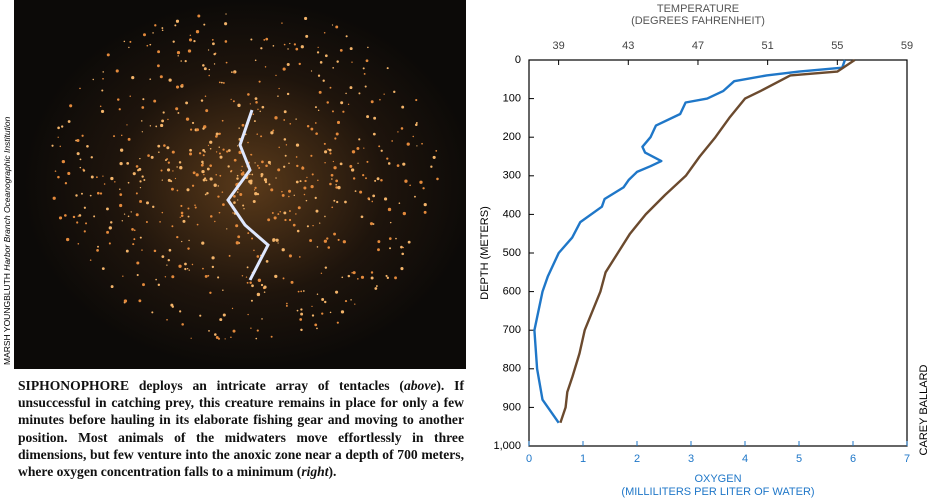  What do you see at coordinates (691, 459) in the screenshot?
I see `x-tick-label: 3` at bounding box center [691, 459].